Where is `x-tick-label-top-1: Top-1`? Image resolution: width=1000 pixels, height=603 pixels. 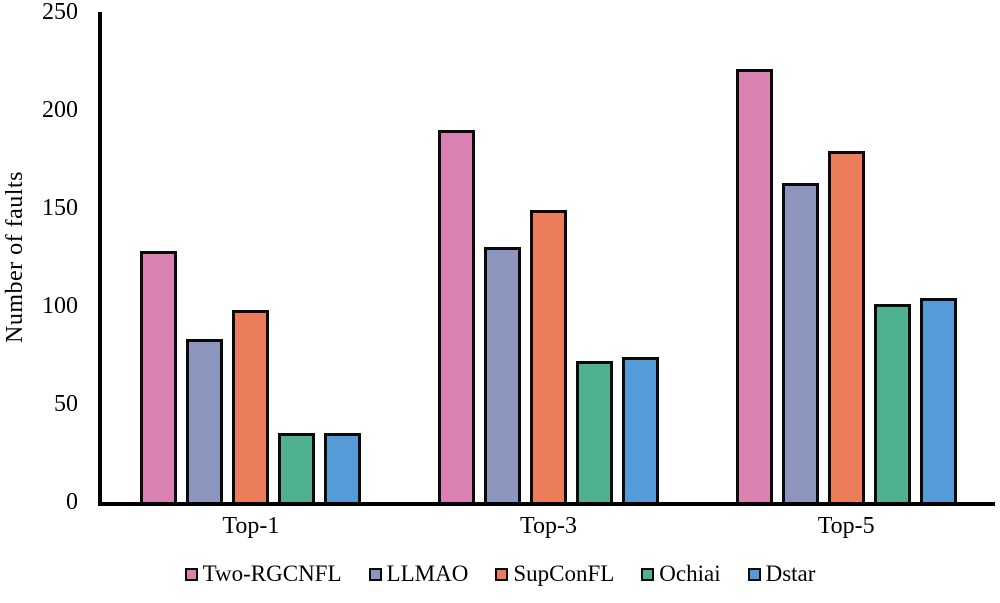
x-tick-label-top-1: Top-1 is located at coordinates (251, 526).